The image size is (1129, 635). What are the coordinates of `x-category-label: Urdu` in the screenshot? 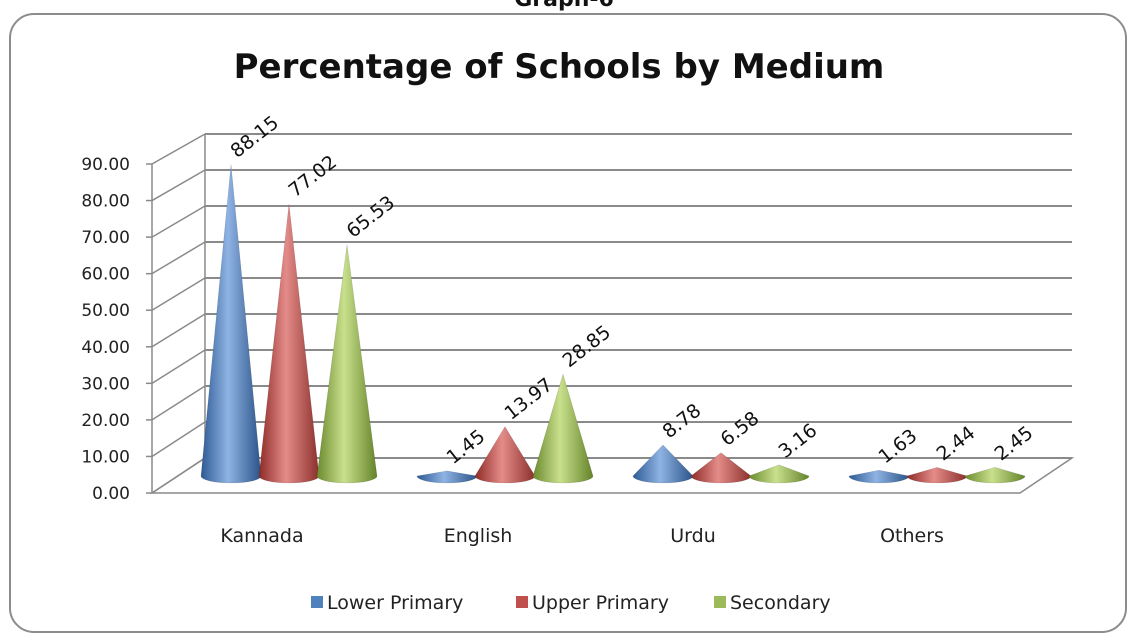 It's located at (693, 536).